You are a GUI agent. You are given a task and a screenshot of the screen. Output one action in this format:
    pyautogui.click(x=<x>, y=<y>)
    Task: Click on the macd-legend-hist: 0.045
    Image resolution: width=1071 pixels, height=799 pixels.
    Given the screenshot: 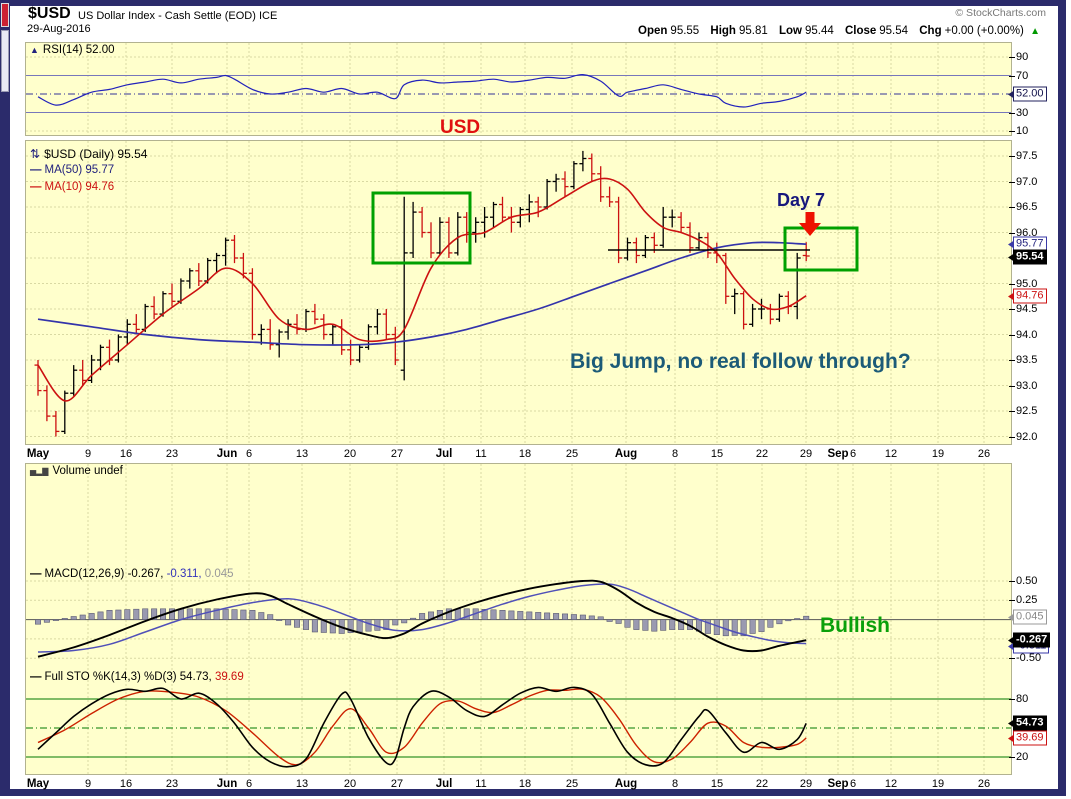 What is the action you would take?
    pyautogui.click(x=217, y=574)
    